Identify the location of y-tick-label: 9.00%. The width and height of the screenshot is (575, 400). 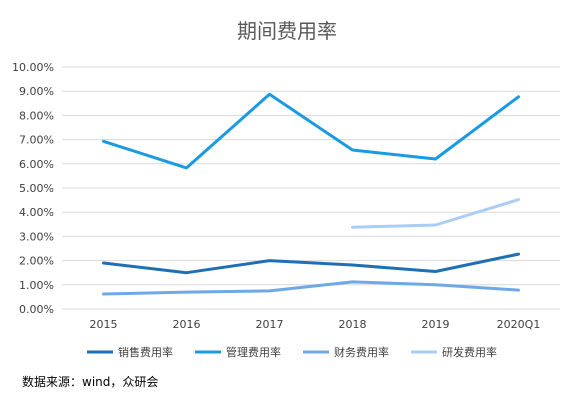
(36, 91).